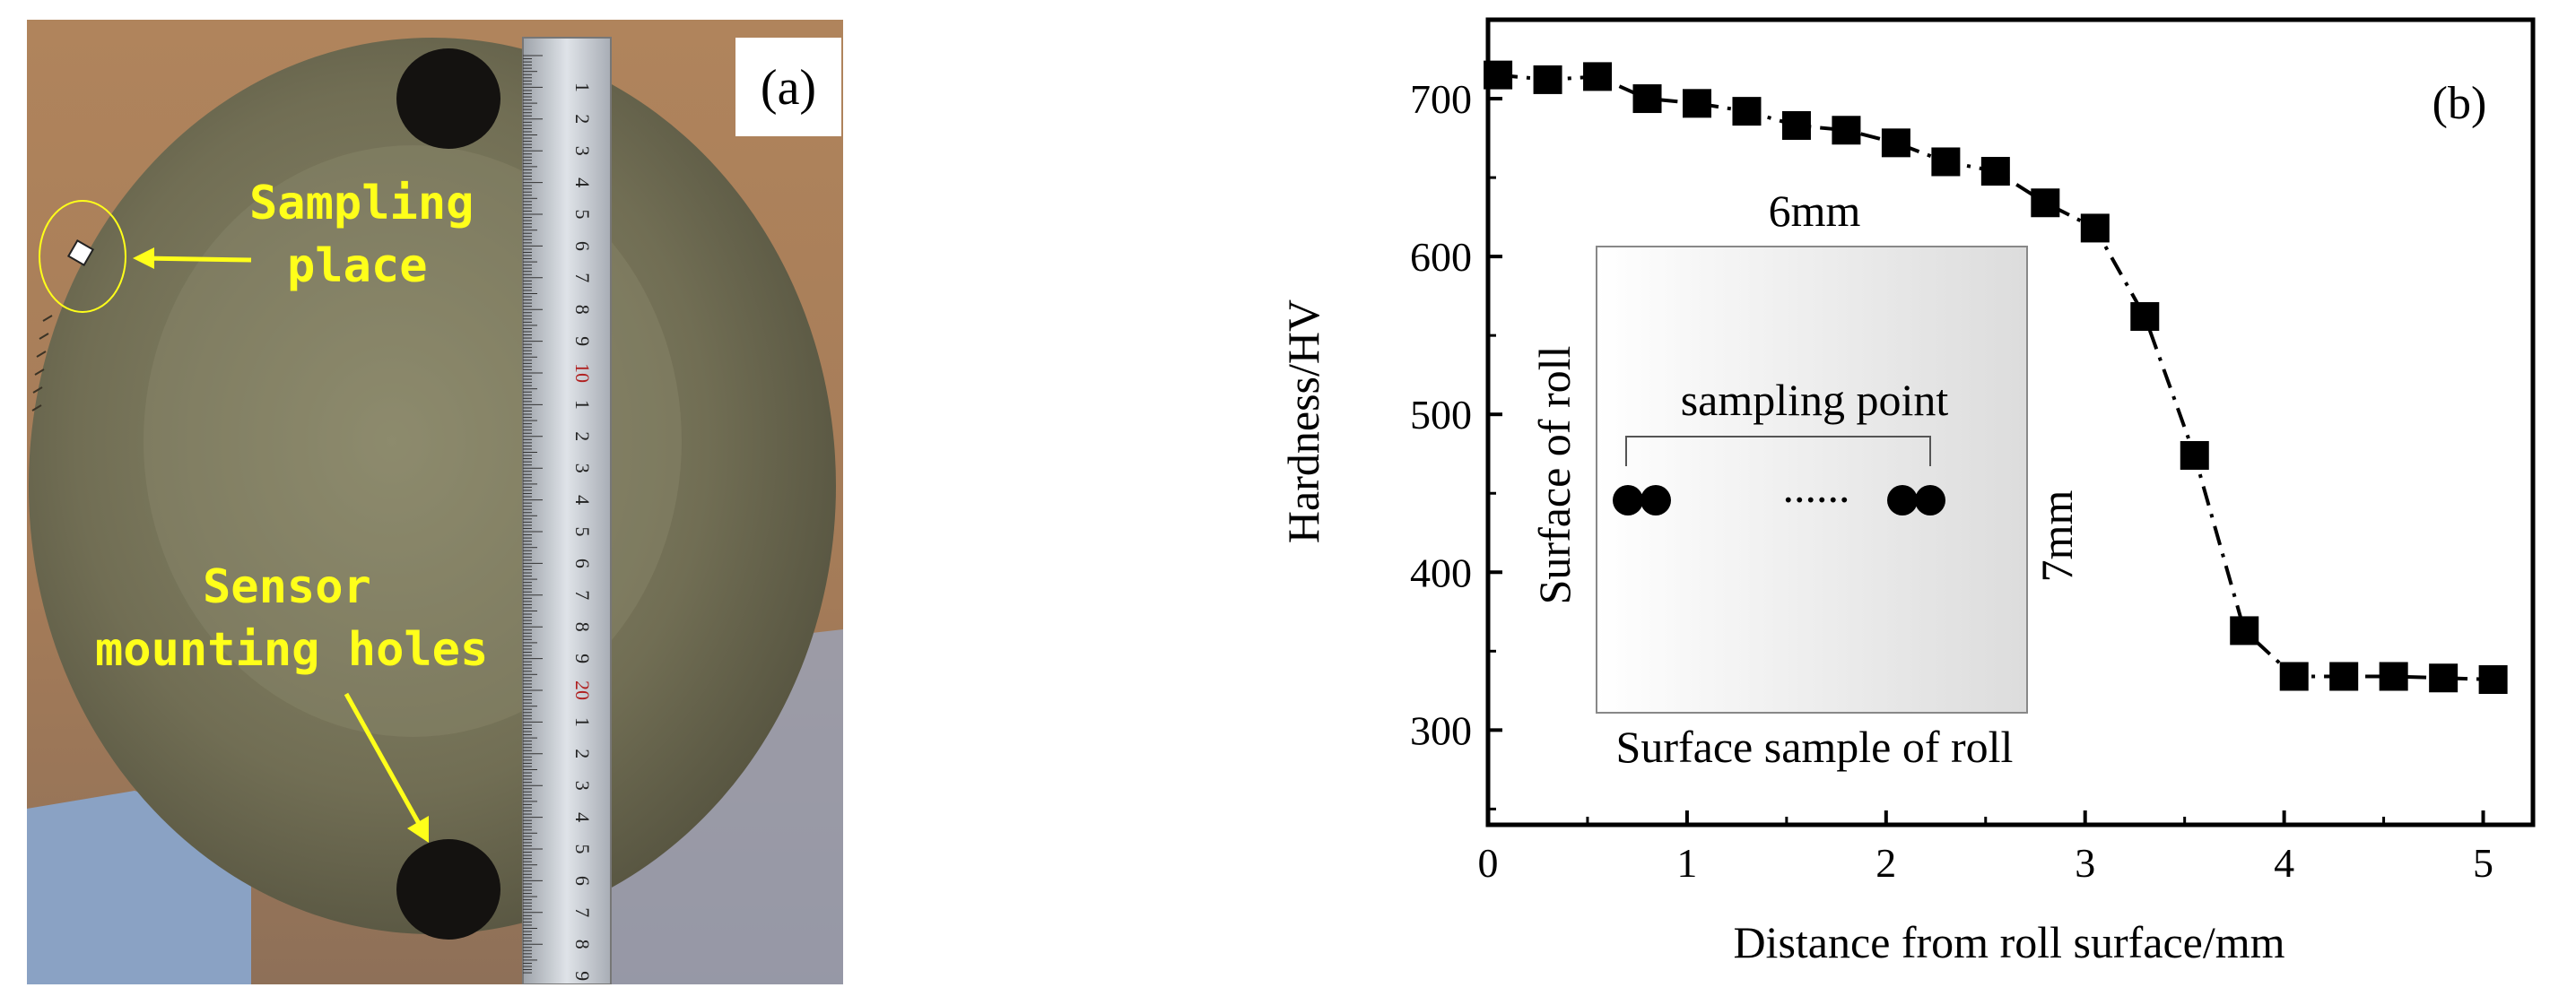  I want to click on inset-right-label: 7mm, so click(2057, 536).